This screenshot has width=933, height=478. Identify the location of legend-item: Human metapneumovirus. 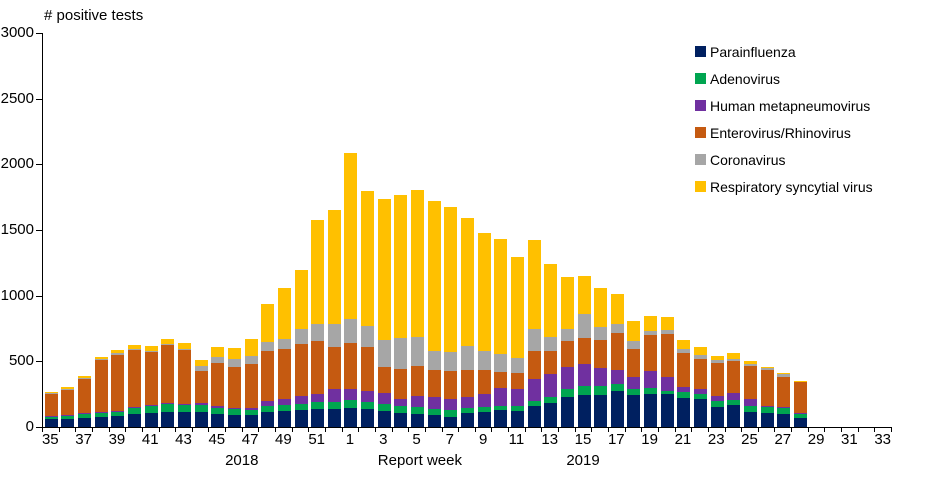
(784, 105).